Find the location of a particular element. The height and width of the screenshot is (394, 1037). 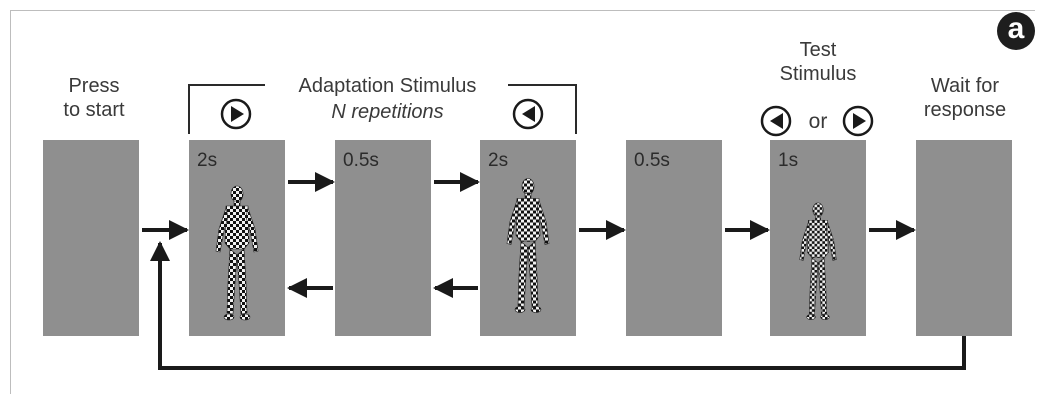

label-line: Press is located at coordinates (94, 86).